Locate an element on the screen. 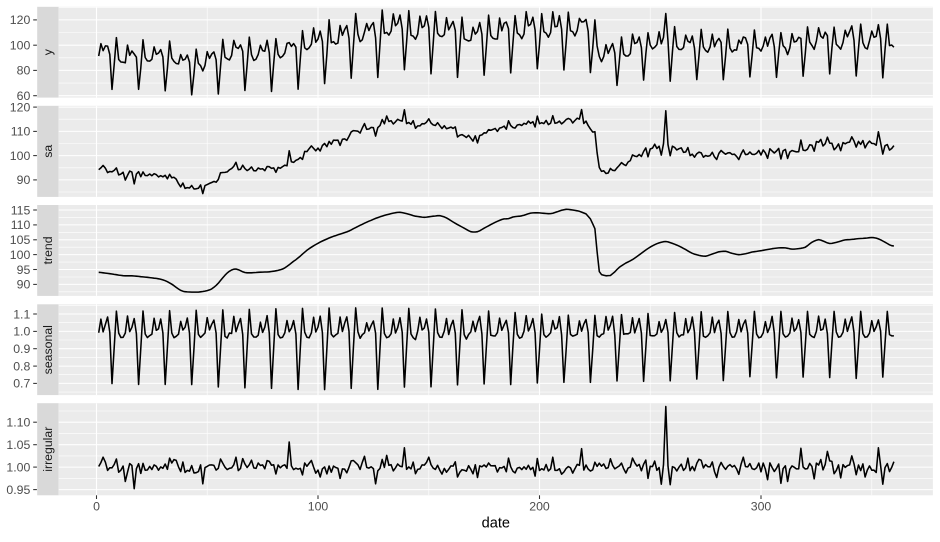 The image size is (940, 542). svg-text: trend is located at coordinates (48, 250).